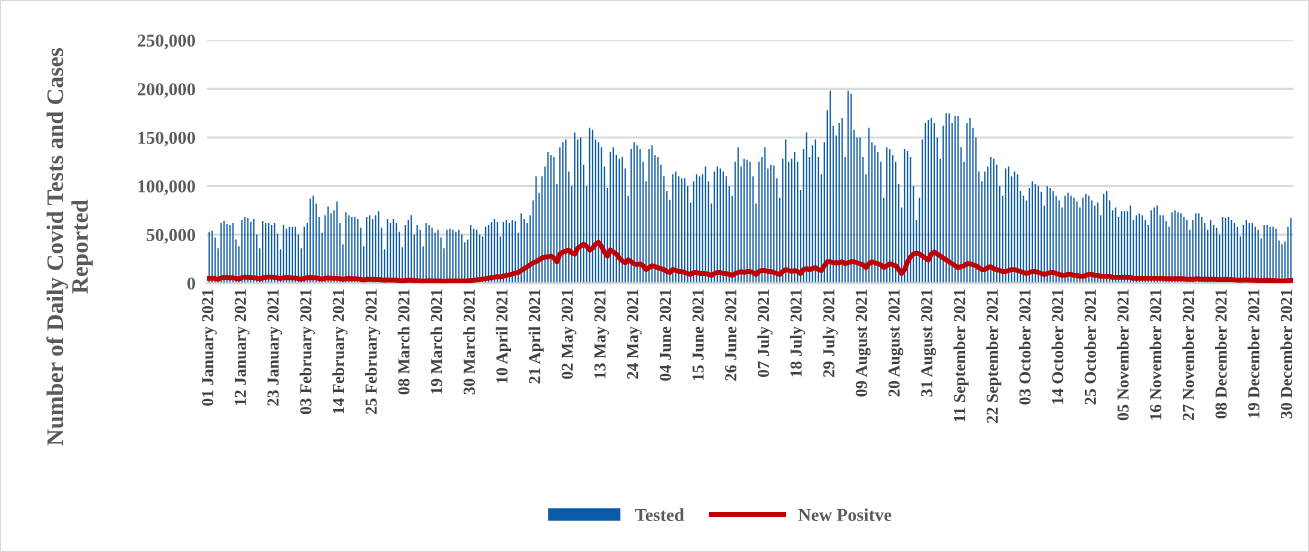  Describe the element at coordinates (798, 333) in the screenshot. I see `x-tick-label: 18 July 2021` at that location.